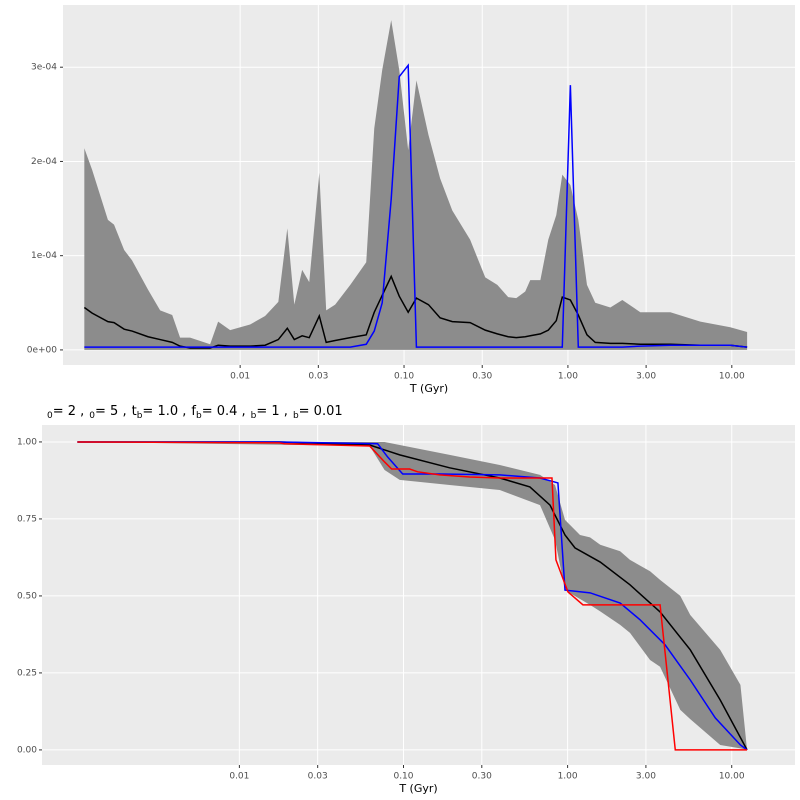  I want to click on title-part: = 2 ,, so click(69, 411).